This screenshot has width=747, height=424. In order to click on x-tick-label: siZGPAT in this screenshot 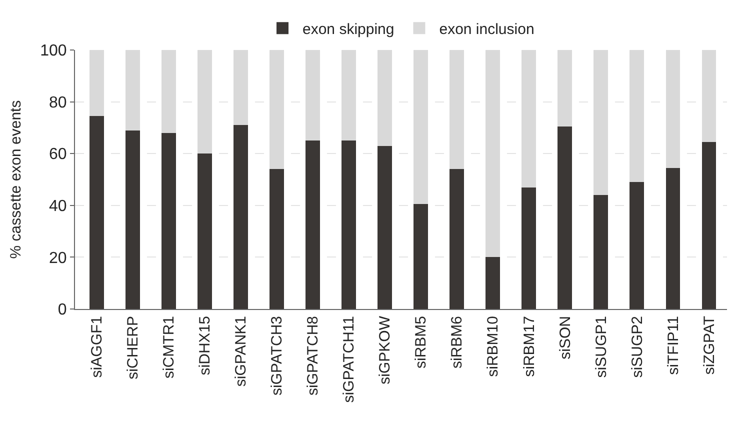, I will do `click(709, 345)`.